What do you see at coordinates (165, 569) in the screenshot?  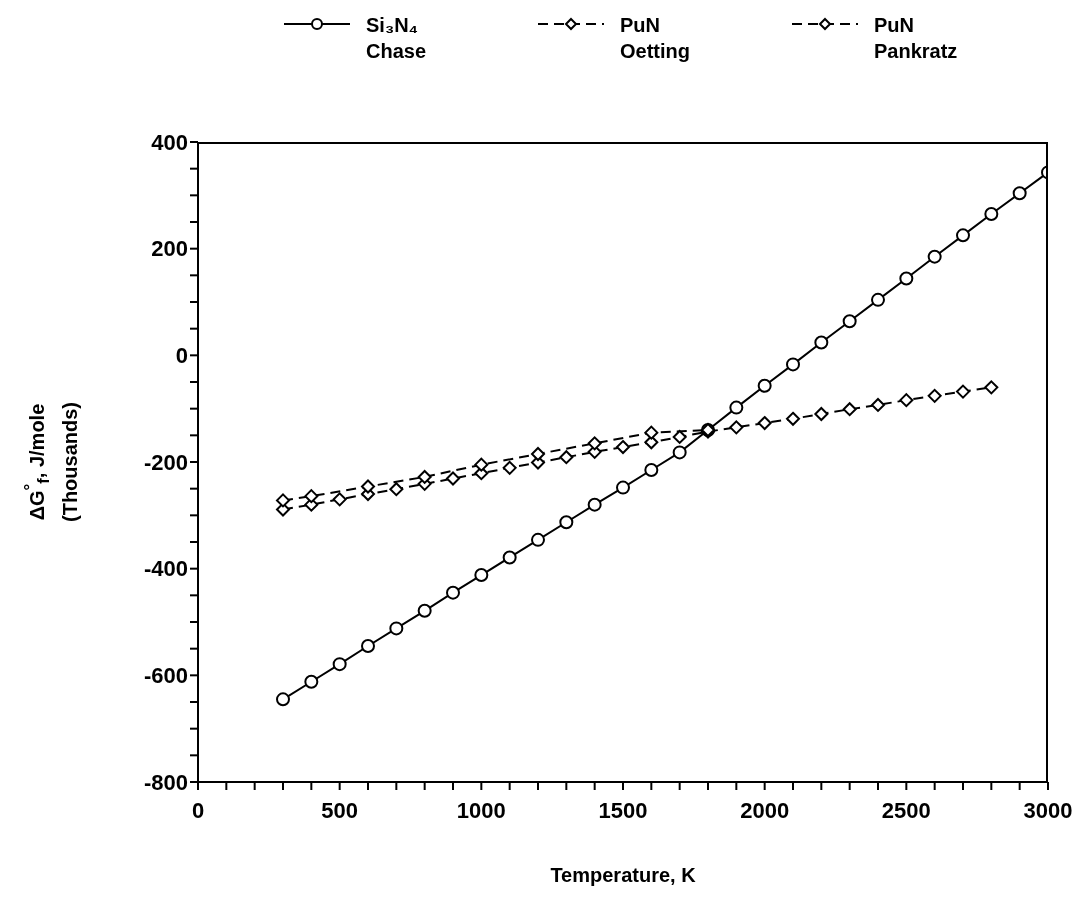 I see `y-tick-label: -400` at bounding box center [165, 569].